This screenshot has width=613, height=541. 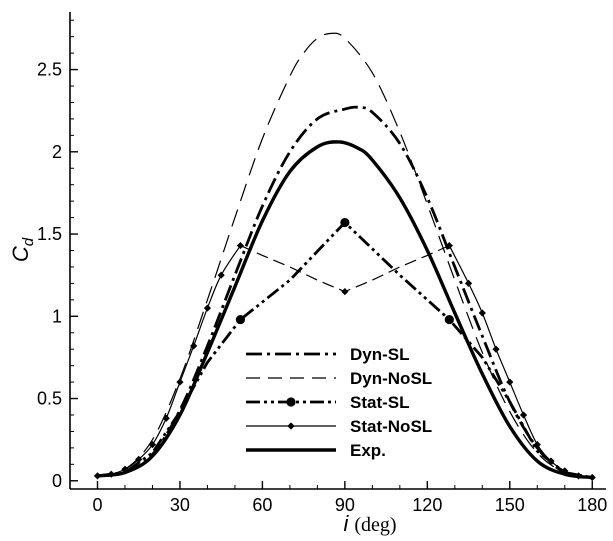 I want to click on y-tick-label: 0.5, so click(x=49, y=399).